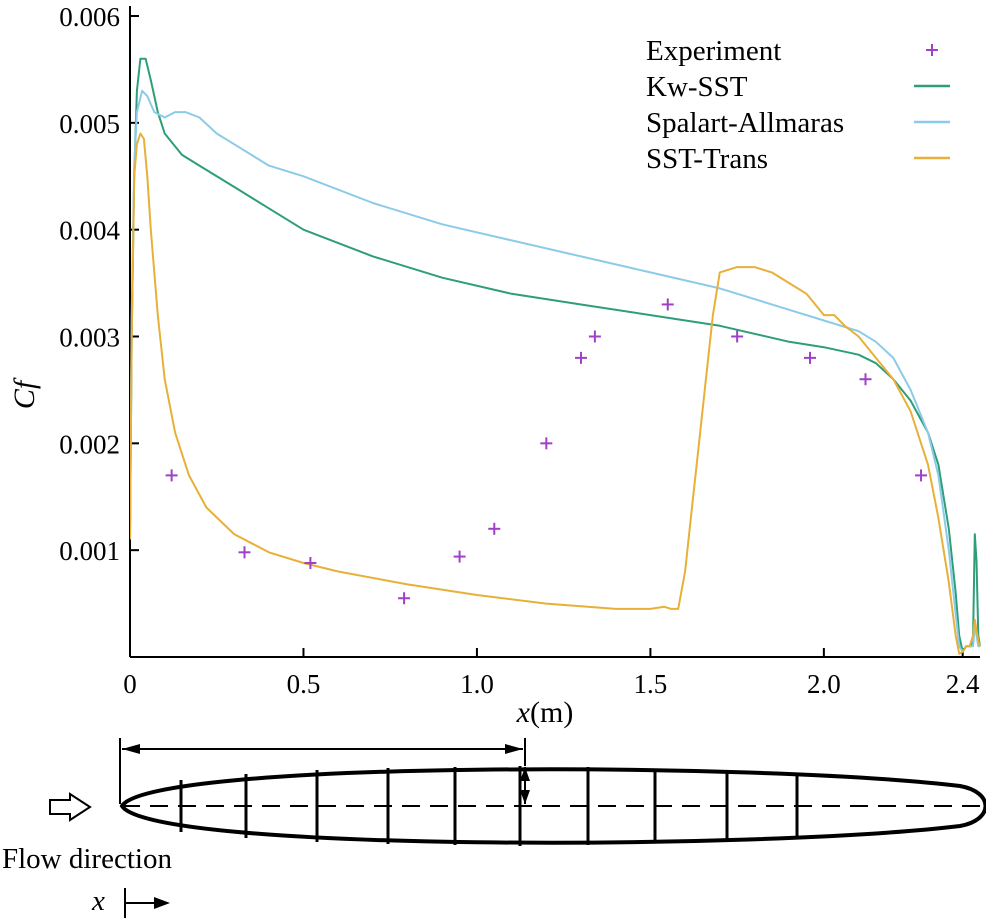 This screenshot has height=919, width=986. Describe the element at coordinates (551, 712) in the screenshot. I see `x-axis-title-unit: (m)` at that location.